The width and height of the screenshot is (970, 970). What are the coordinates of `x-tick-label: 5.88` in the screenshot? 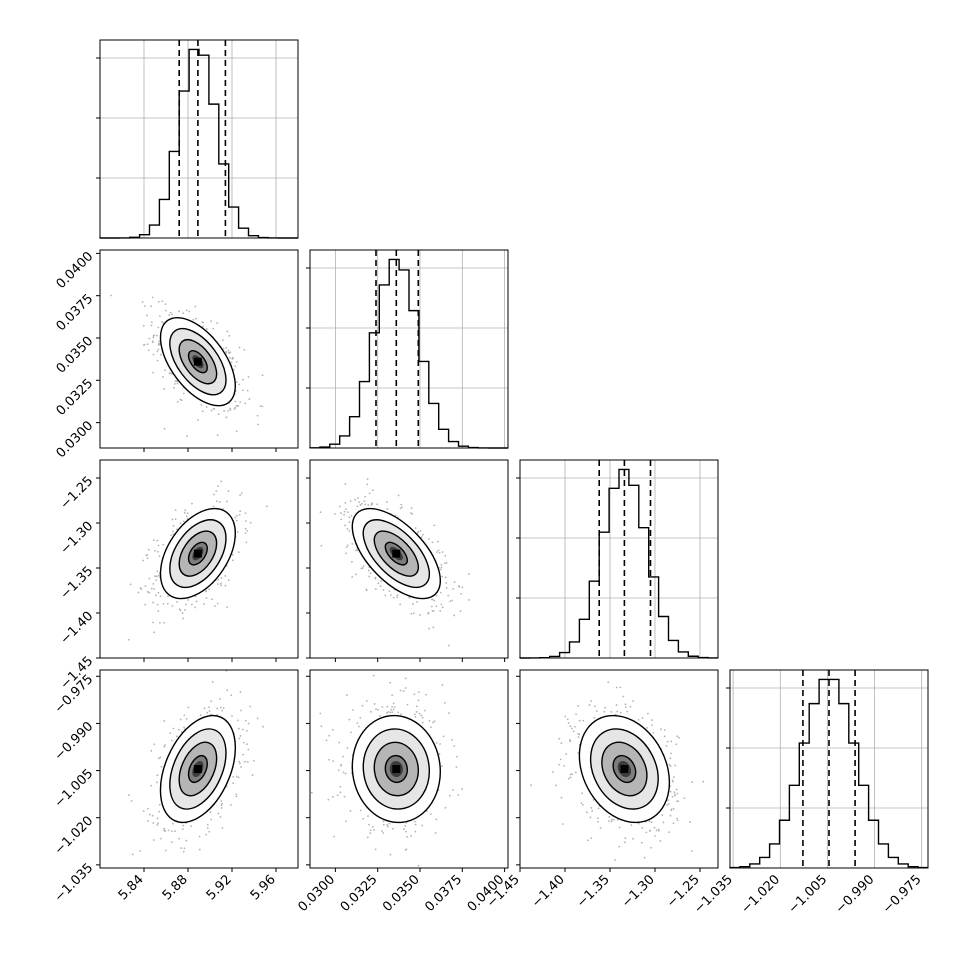 It's located at (175, 887).